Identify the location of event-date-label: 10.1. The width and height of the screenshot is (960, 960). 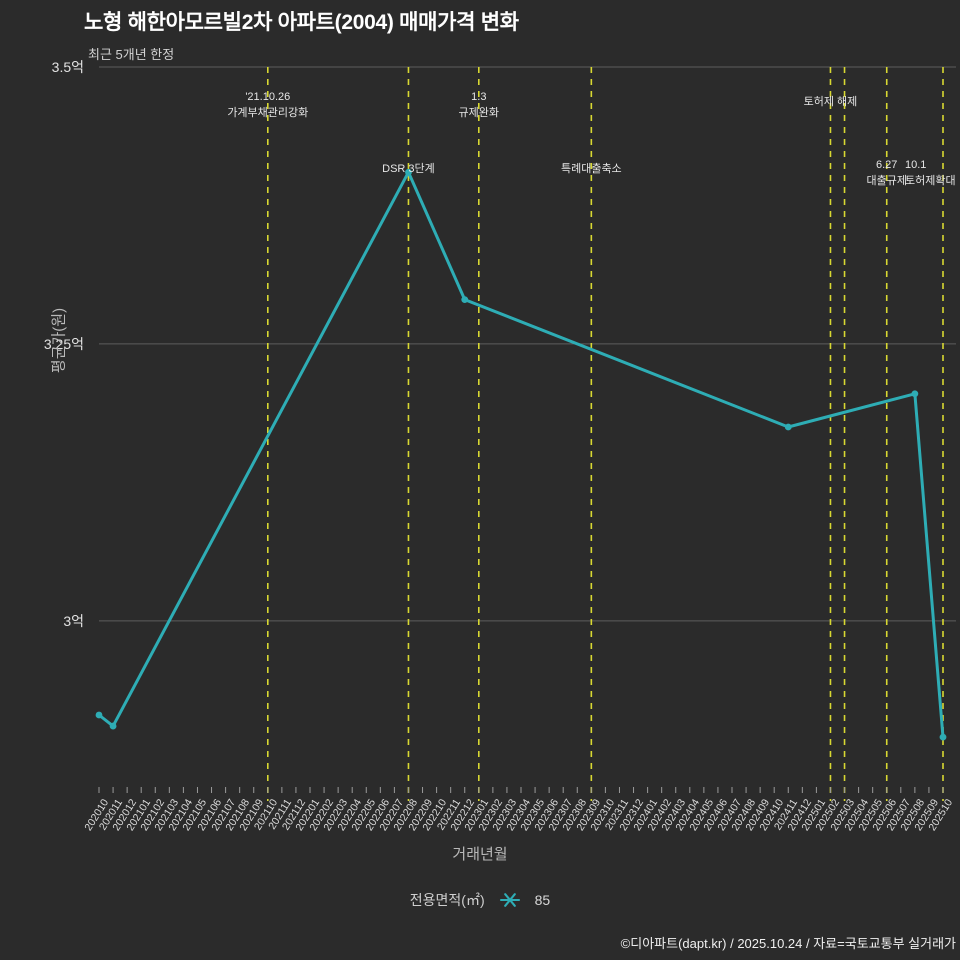
(916, 165).